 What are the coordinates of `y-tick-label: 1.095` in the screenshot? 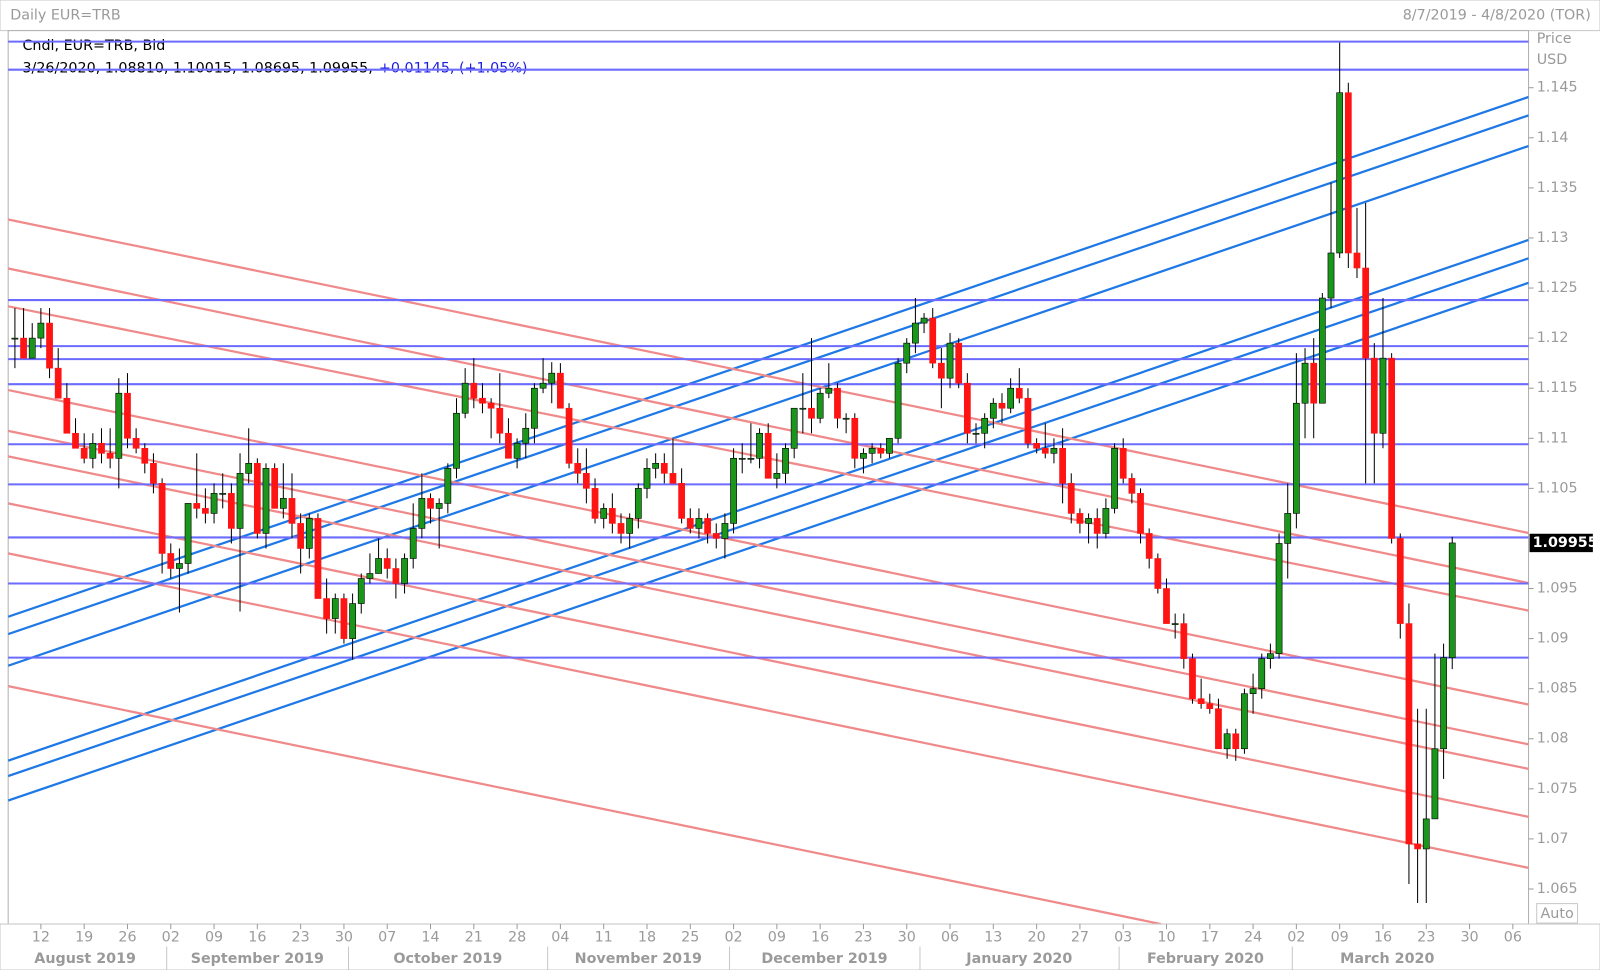 It's located at (1557, 589).